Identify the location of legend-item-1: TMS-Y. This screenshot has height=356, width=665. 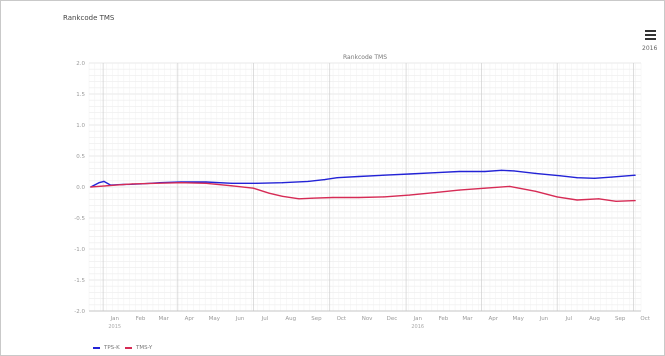
(138, 348).